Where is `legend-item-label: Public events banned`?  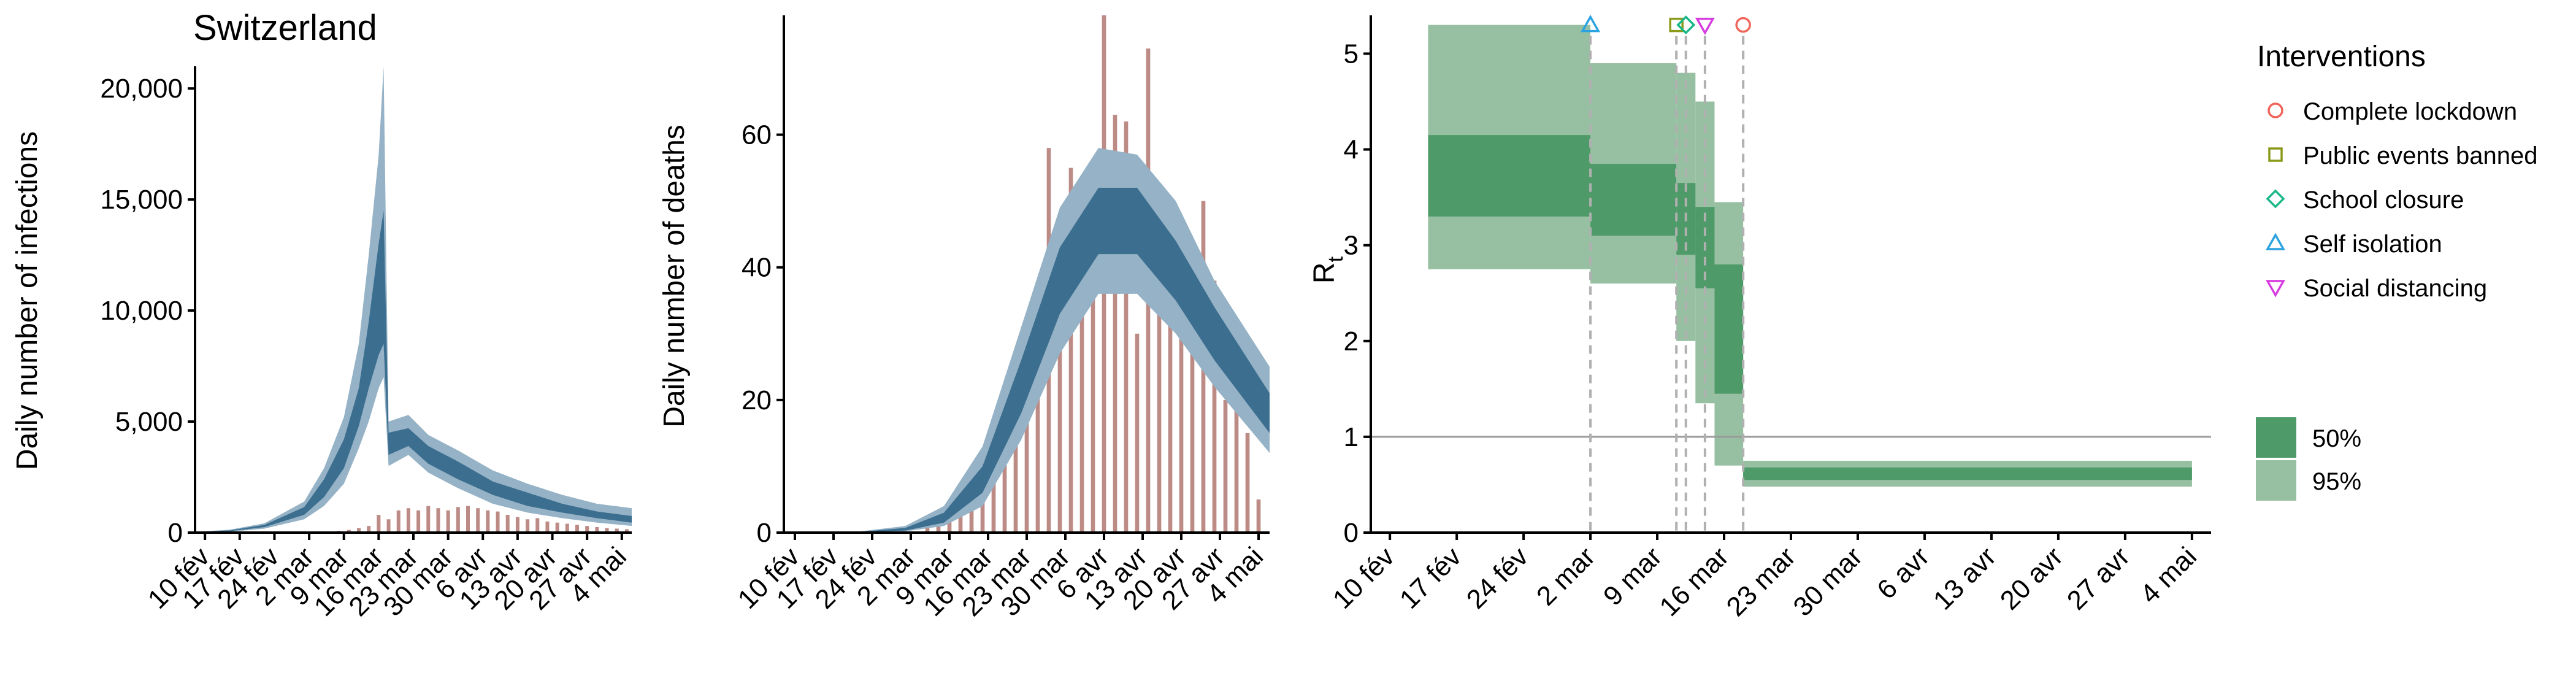 legend-item-label: Public events banned is located at coordinates (2420, 155).